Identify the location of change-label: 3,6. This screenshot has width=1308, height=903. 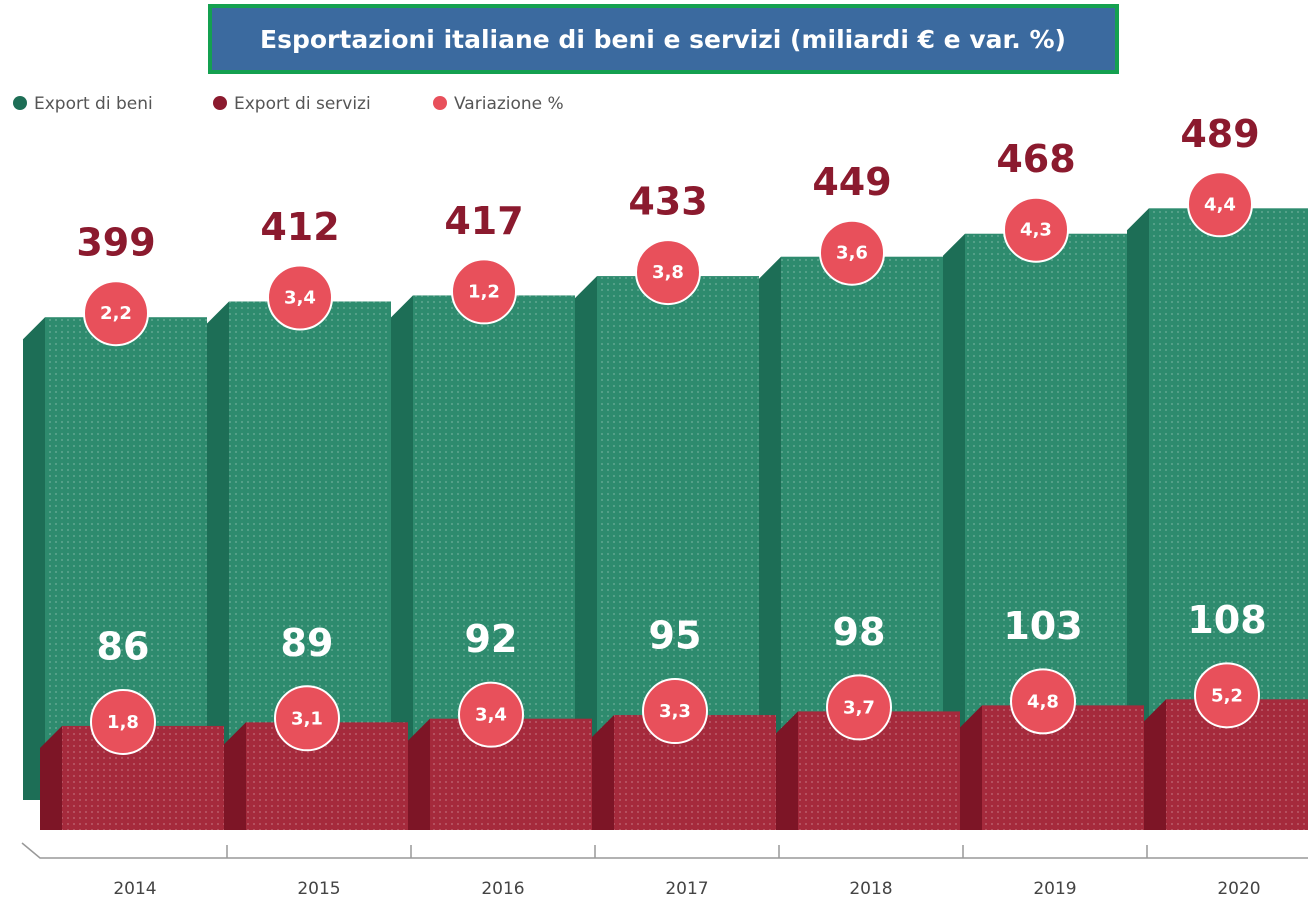
(852, 253).